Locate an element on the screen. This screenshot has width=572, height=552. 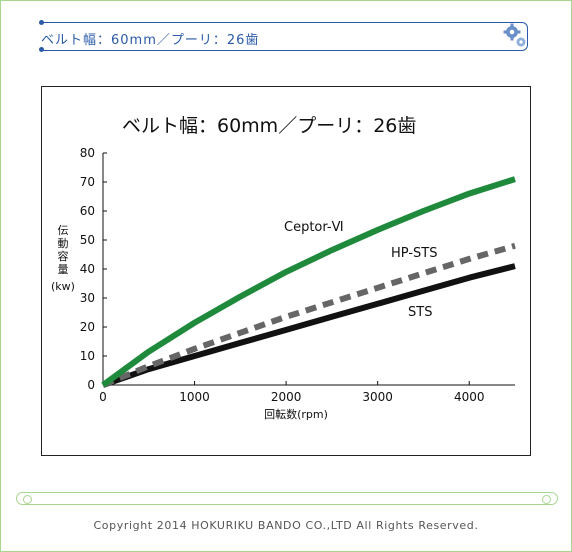
y-tick-label: 30 is located at coordinates (87, 298).